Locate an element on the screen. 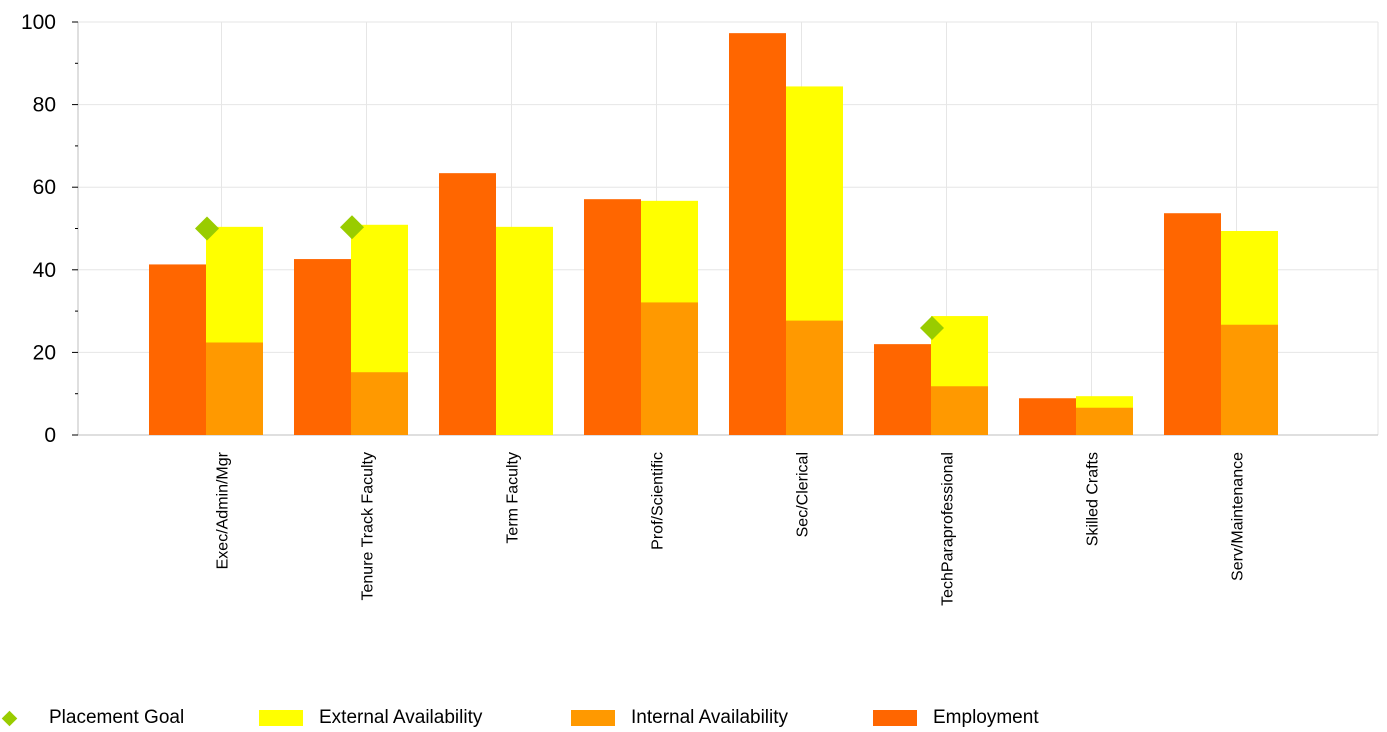  legend-label-placement-goal: Placement Goal is located at coordinates (117, 717).